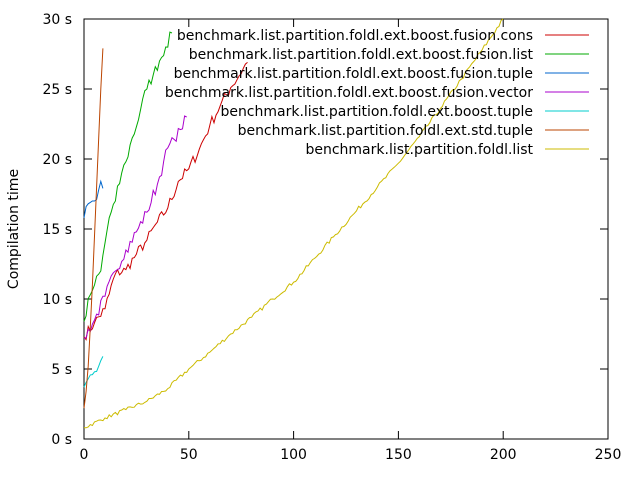 Image resolution: width=640 pixels, height=480 pixels. Describe the element at coordinates (14, 229) in the screenshot. I see `y-axis-title: Compilation time` at that location.